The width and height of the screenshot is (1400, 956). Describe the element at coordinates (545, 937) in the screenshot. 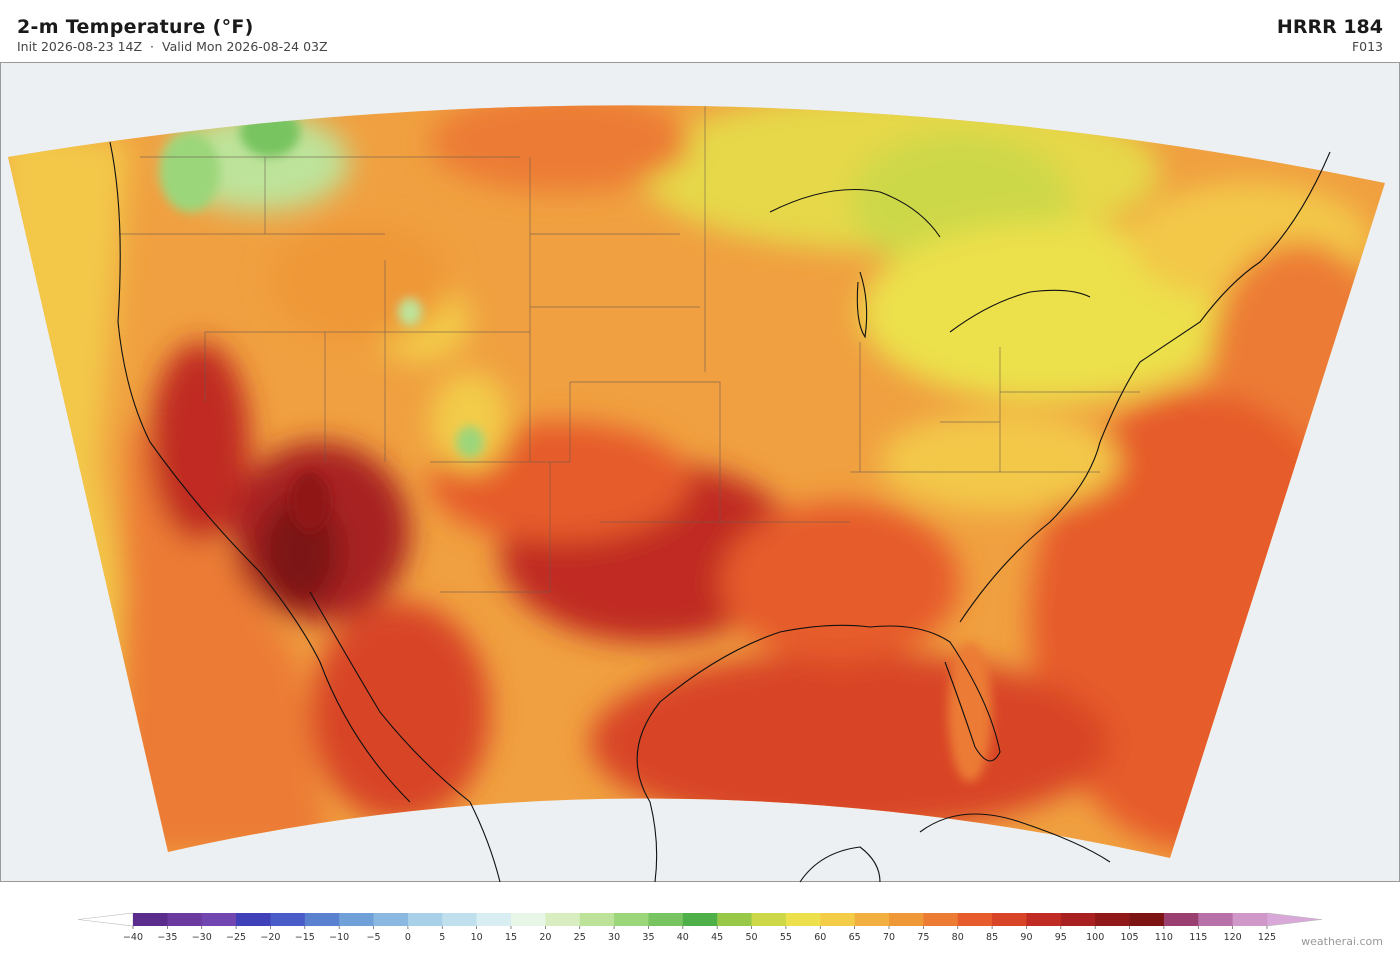

I see `colorbar-tick-label: 20` at that location.